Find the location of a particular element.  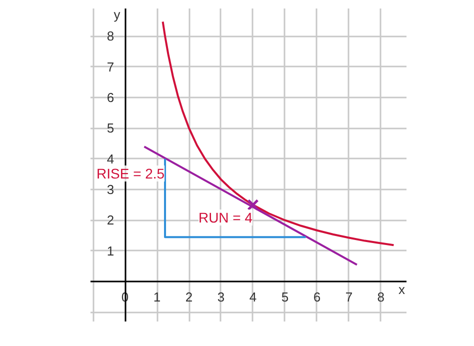

y-tick-label: 2 is located at coordinates (110, 220).